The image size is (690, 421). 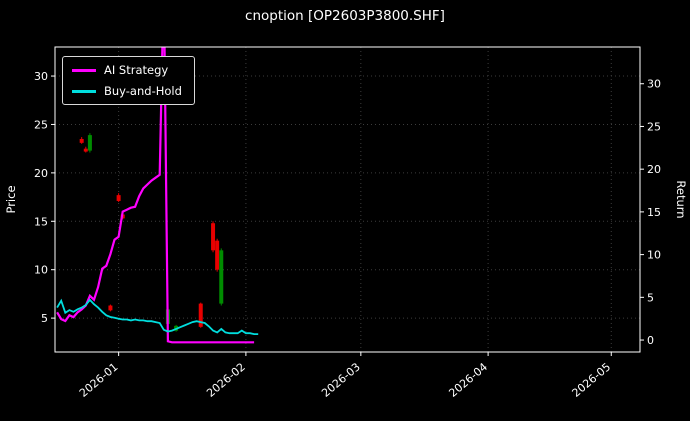 I want to click on buy-and-hold-line-swatch, so click(x=84, y=91).